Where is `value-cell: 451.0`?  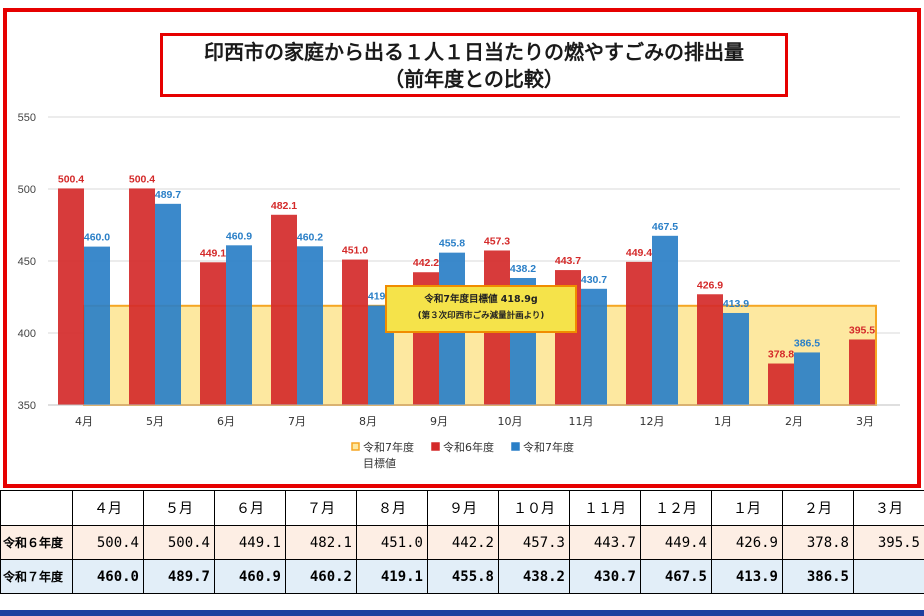 value-cell: 451.0 is located at coordinates (392, 542).